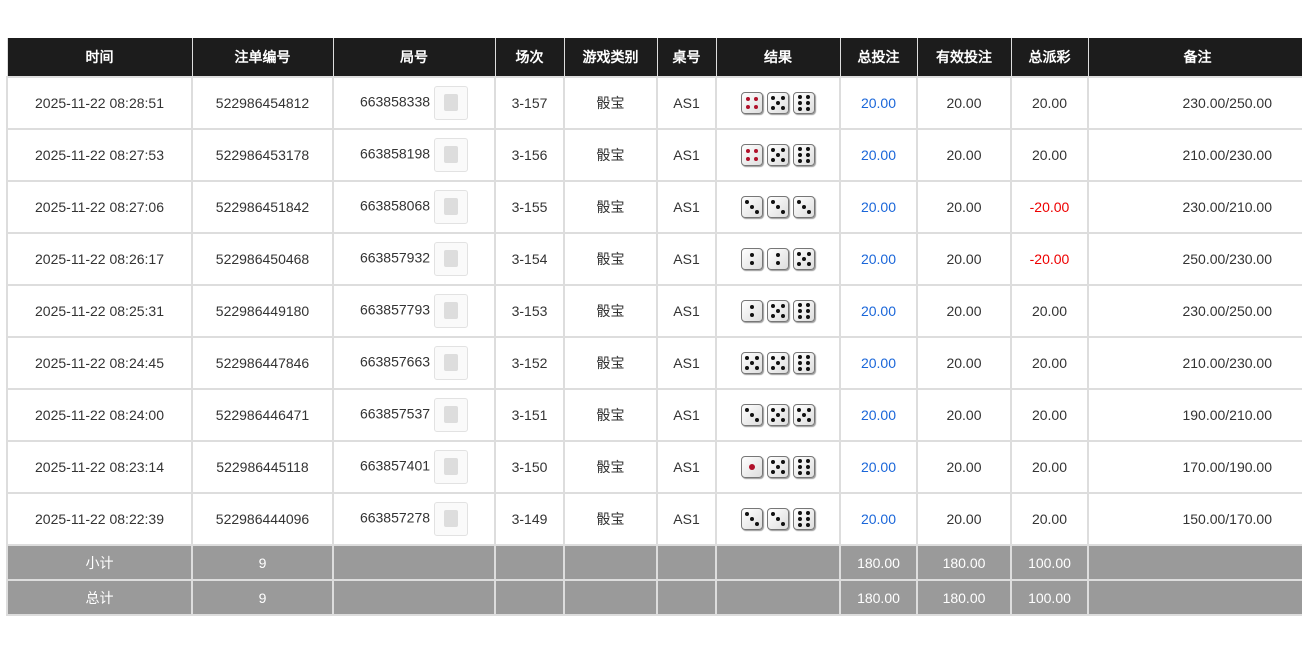 The height and width of the screenshot is (645, 1302). What do you see at coordinates (529, 58) in the screenshot?
I see `column-header: 场次` at bounding box center [529, 58].